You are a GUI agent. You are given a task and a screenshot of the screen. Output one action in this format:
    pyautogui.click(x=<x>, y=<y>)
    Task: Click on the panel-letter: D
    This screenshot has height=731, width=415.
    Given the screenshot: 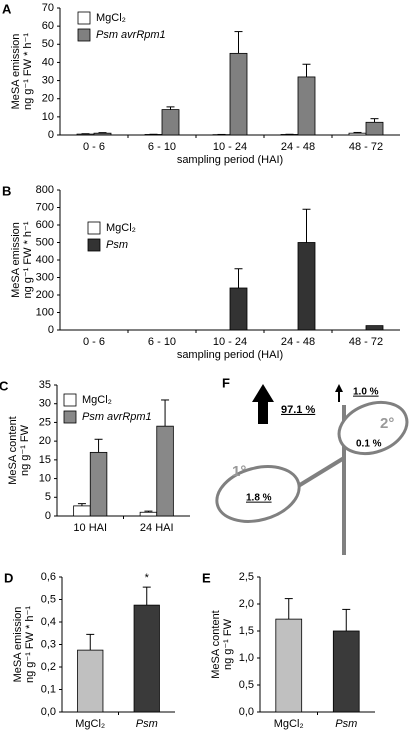 What is the action you would take?
    pyautogui.click(x=8, y=577)
    